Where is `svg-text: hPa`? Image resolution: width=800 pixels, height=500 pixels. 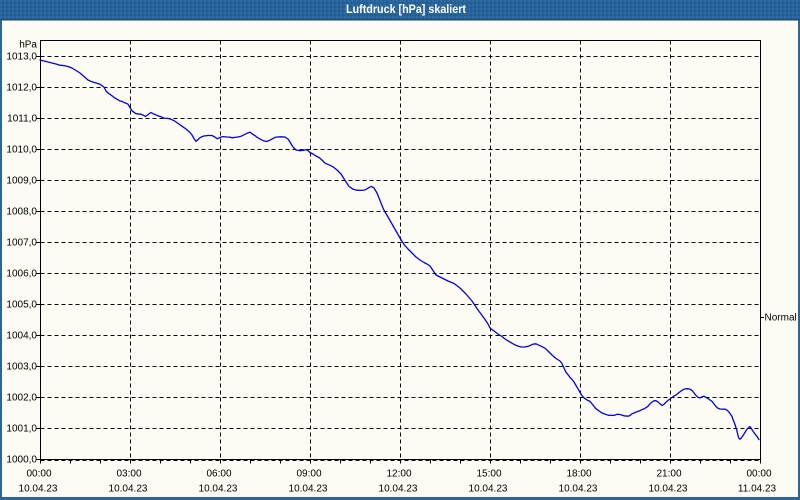
svg-text: hPa is located at coordinates (28, 45).